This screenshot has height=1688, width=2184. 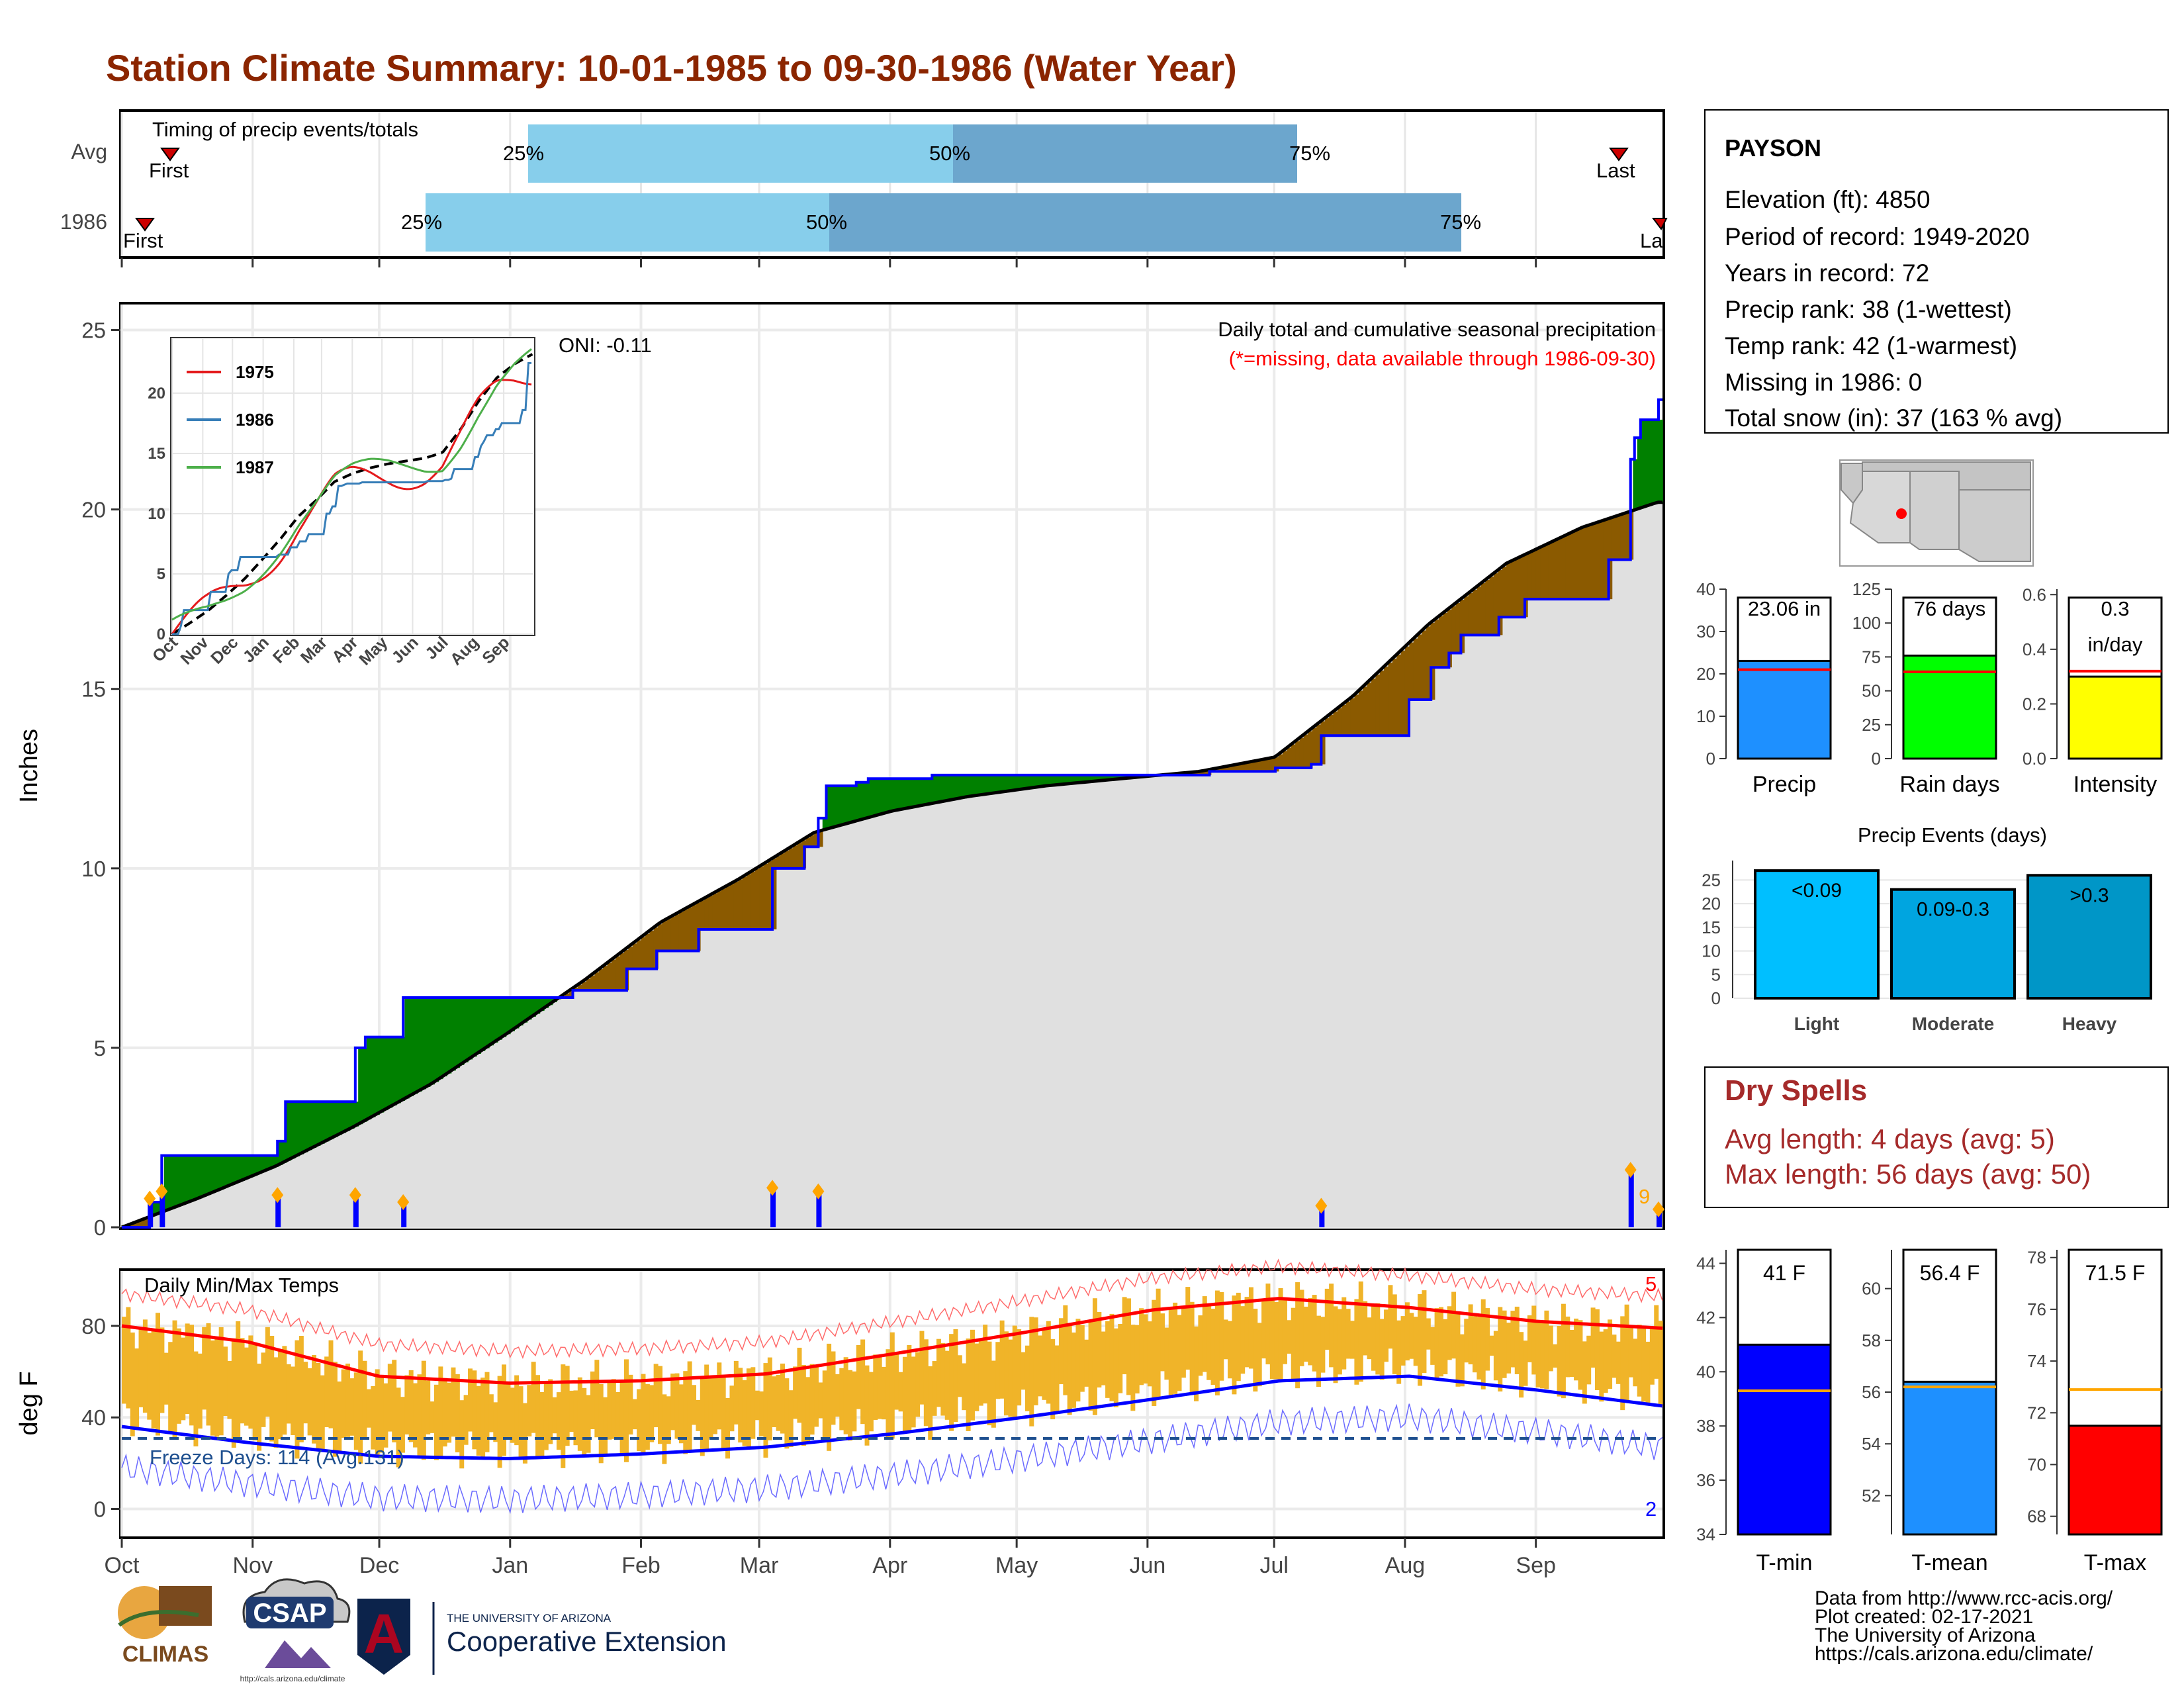 What do you see at coordinates (889, 1565) in the screenshot?
I see `month-tick-label-6: Apr` at bounding box center [889, 1565].